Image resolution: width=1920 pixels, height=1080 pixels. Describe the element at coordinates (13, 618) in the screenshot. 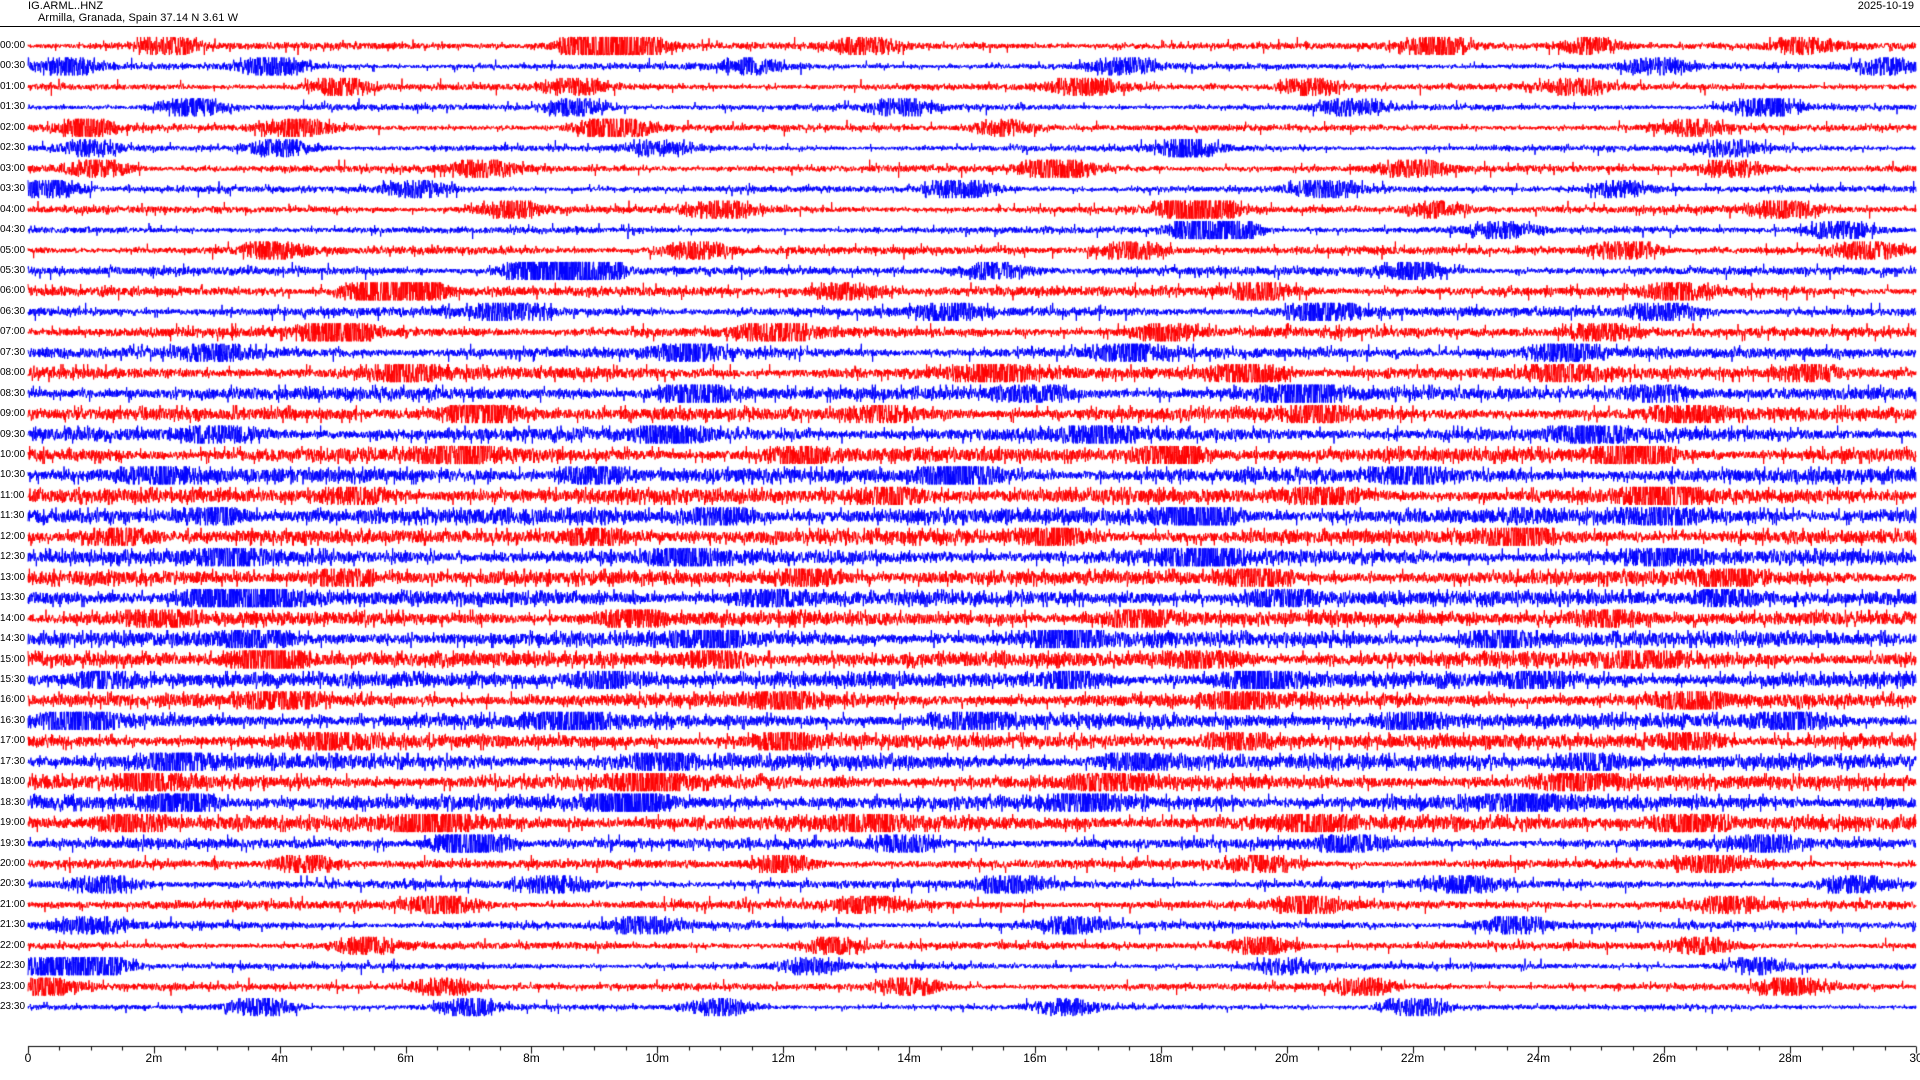

I see `time-label: 14:00` at that location.